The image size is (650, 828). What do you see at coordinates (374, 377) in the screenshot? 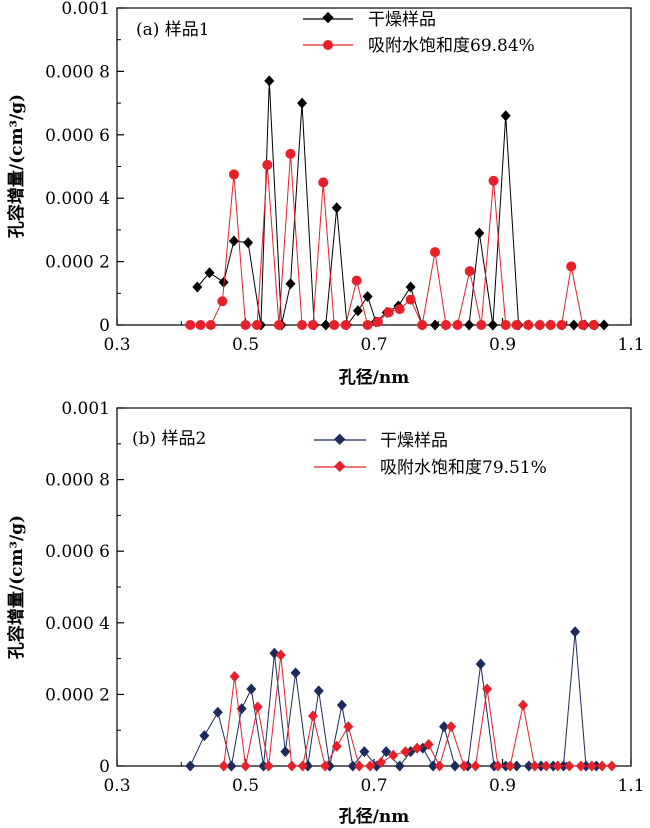
I see `panel-a-x-axis-label: 孔径/nm` at bounding box center [374, 377].